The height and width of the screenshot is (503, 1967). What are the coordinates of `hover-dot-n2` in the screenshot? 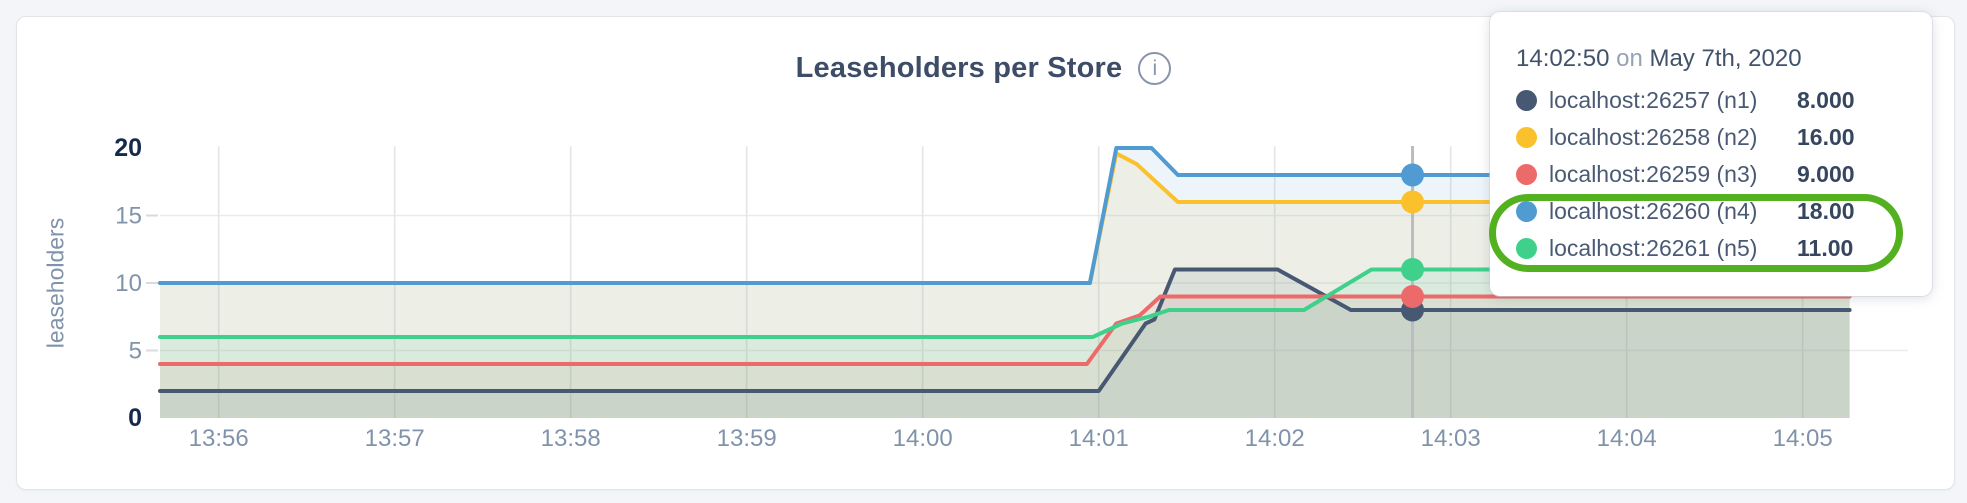 It's located at (1413, 202).